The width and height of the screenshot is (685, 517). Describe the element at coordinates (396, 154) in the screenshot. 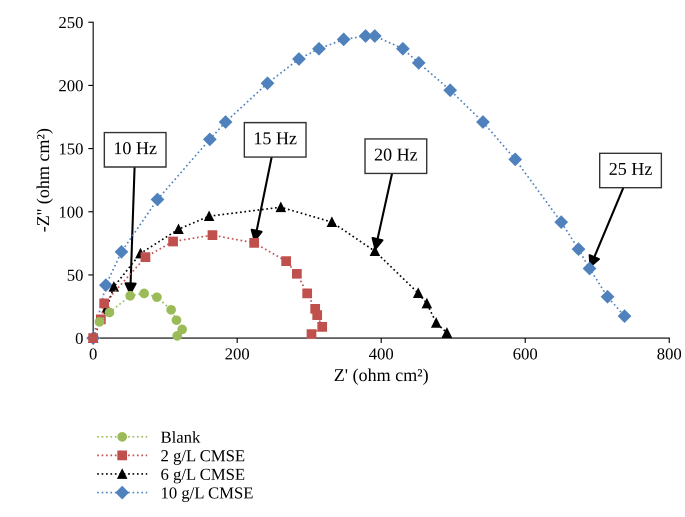

I see `annotation: 20 Hz` at that location.